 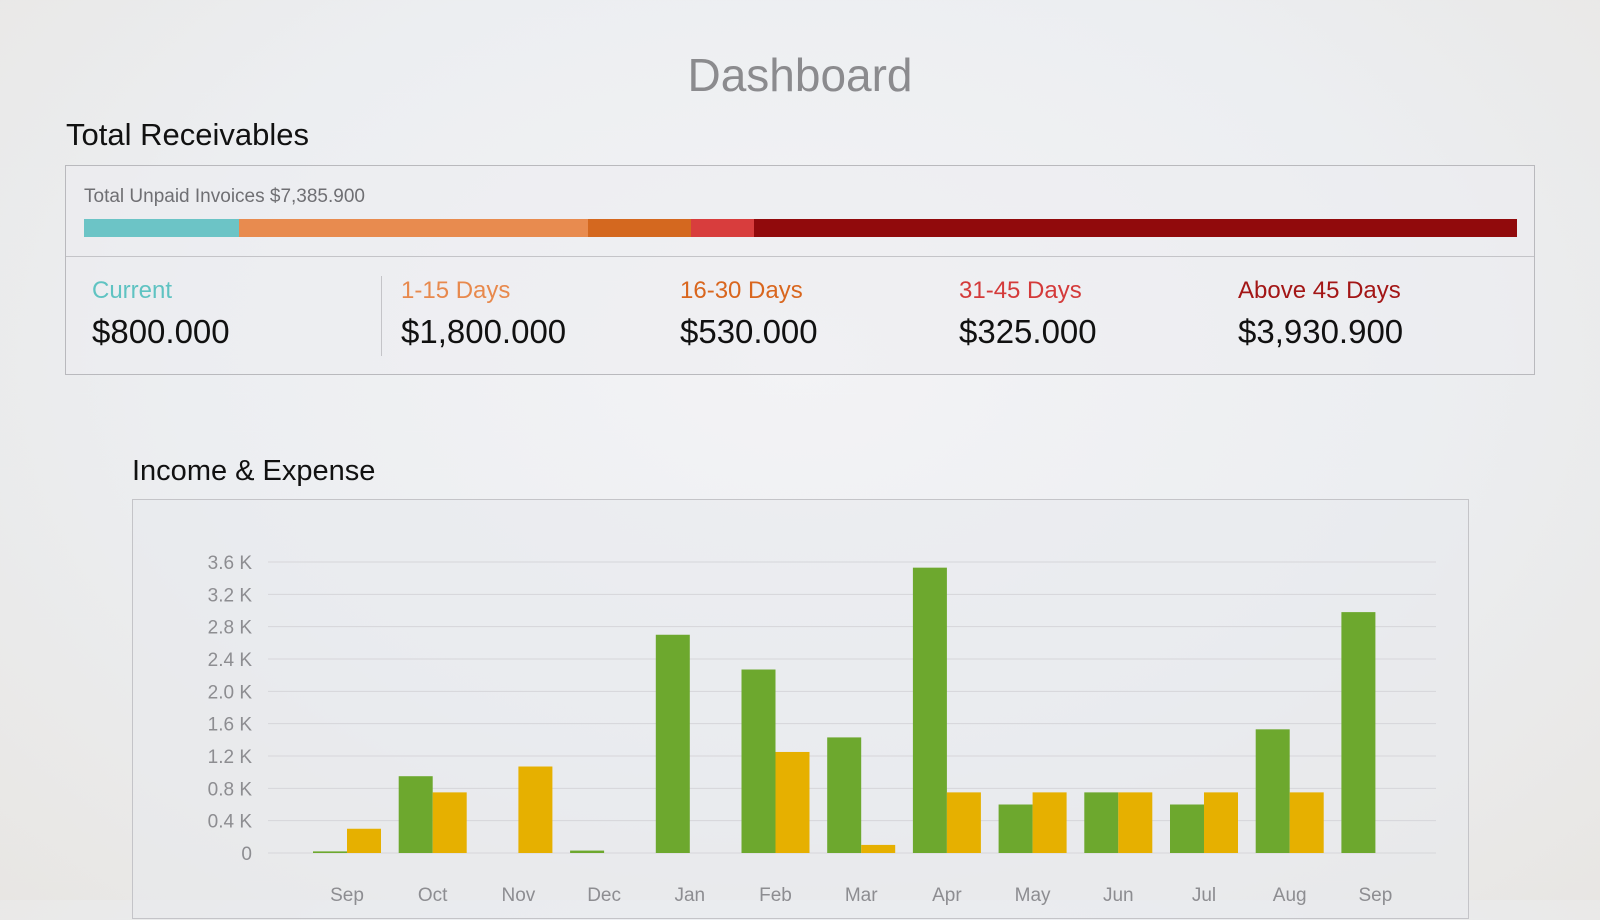 I want to click on y-tick-label: 3.2 K, so click(x=230, y=595).